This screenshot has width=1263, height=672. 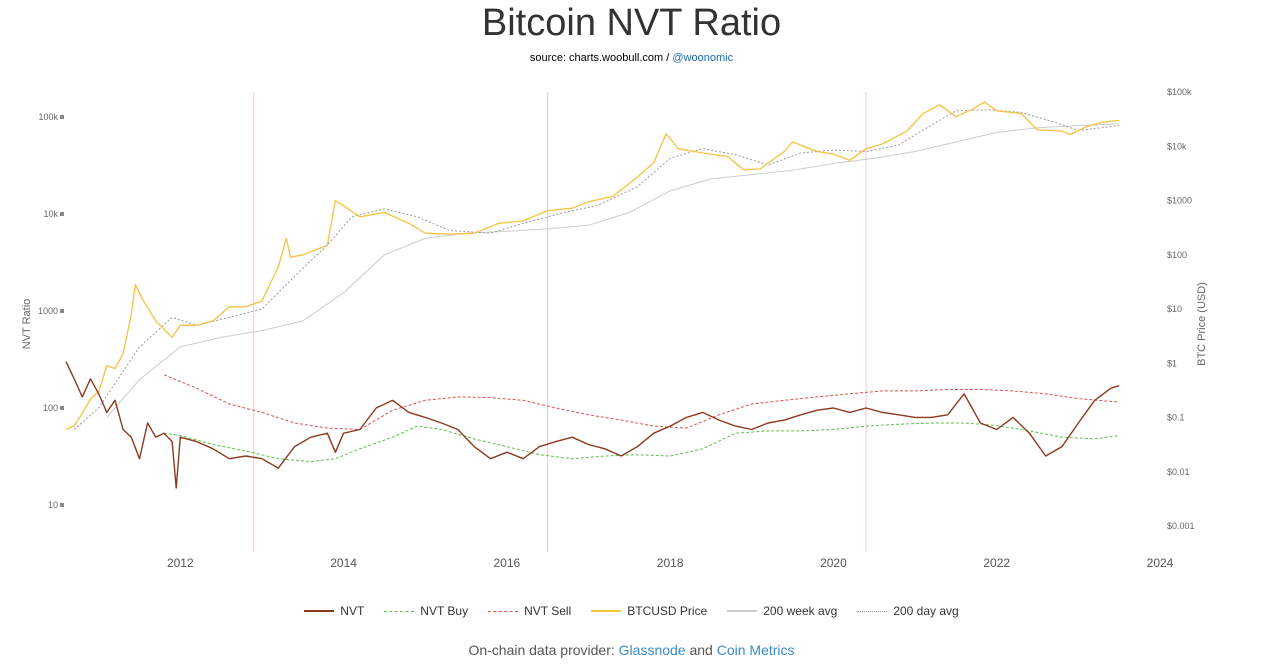 I want to click on right-tick-label: $1000, so click(x=1179, y=201).